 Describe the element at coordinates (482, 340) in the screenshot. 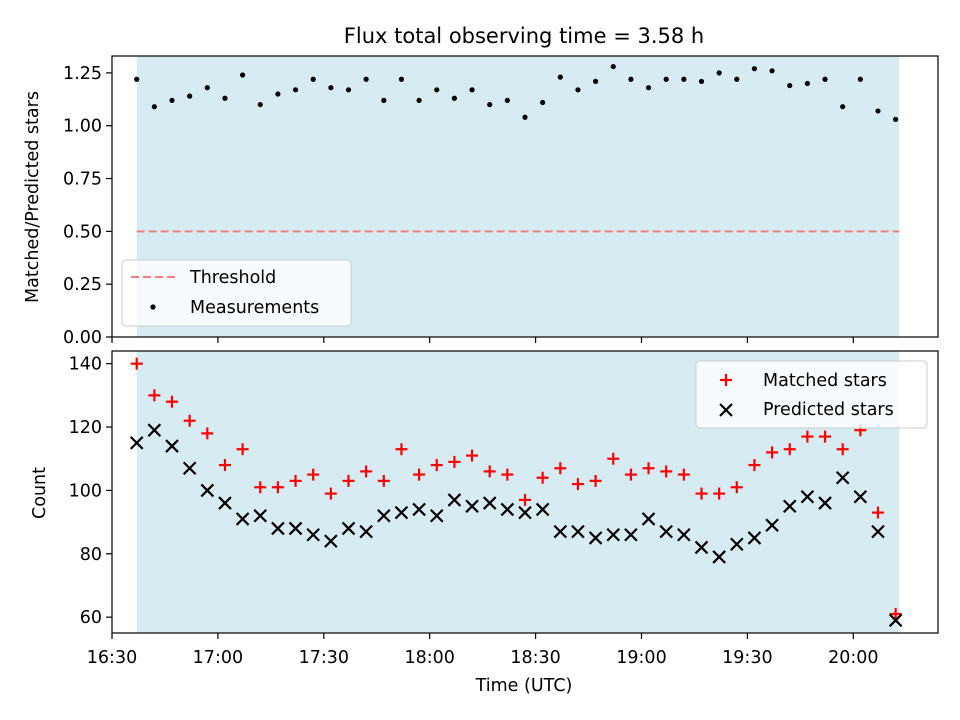

I see `top-x-ticks` at that location.